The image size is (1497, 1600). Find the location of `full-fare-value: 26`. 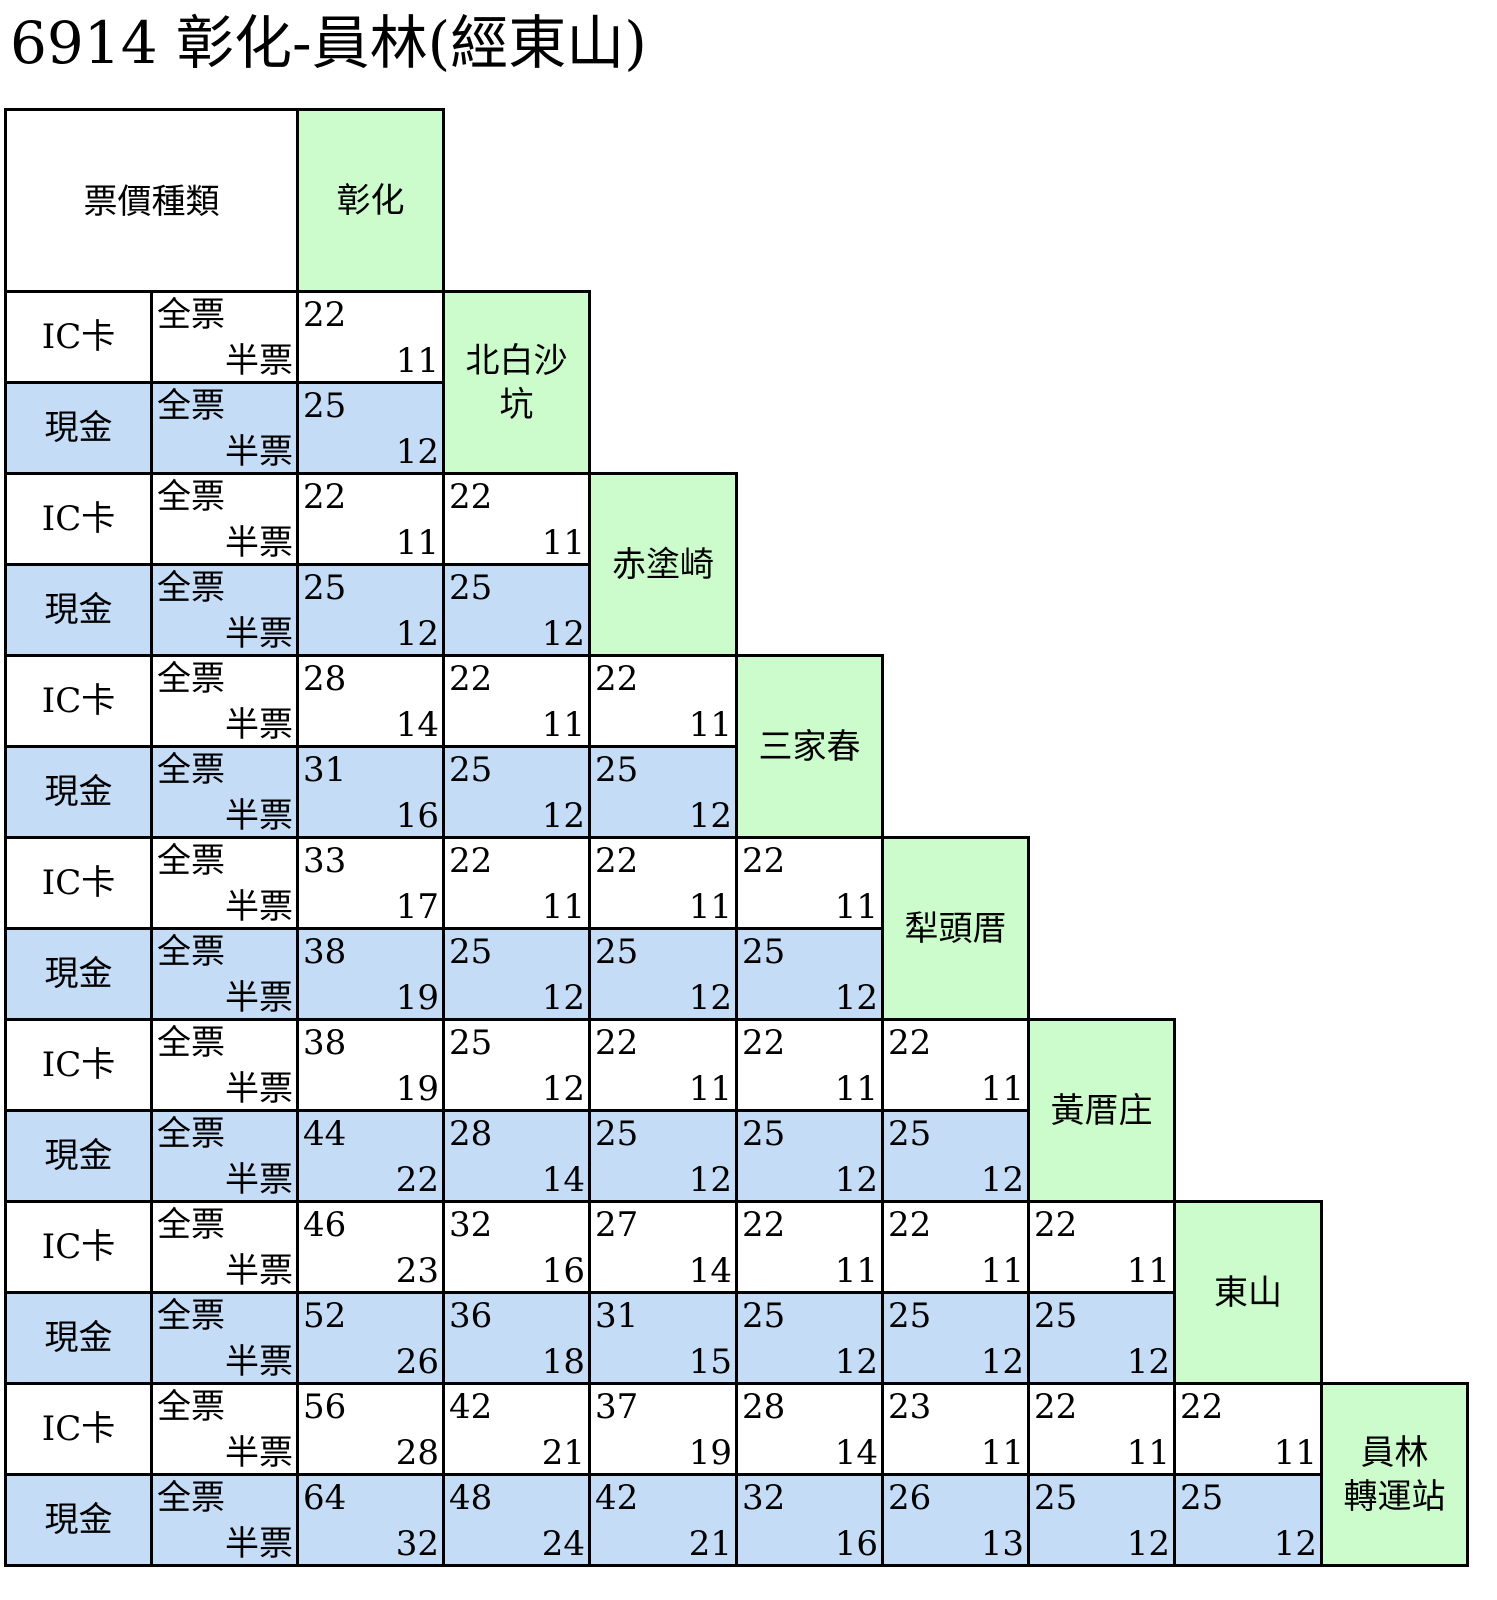

full-fare-value: 26 is located at coordinates (910, 1498).